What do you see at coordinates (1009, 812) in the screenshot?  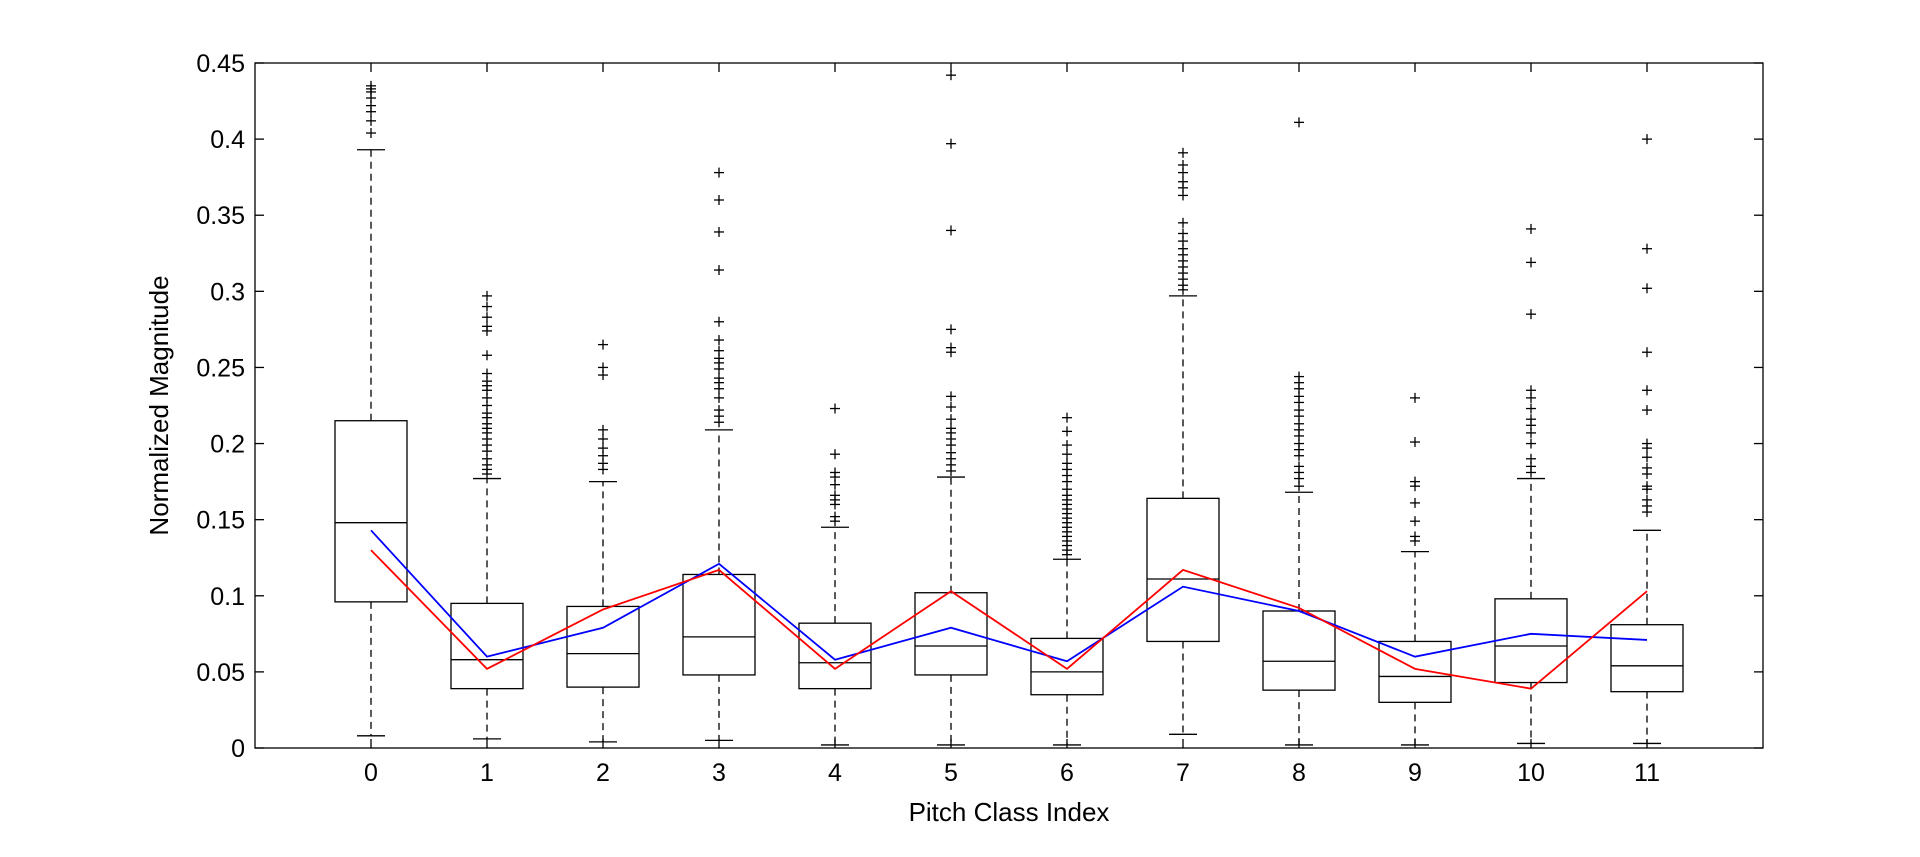 I see `x-axis-label: Pitch Class Index` at bounding box center [1009, 812].